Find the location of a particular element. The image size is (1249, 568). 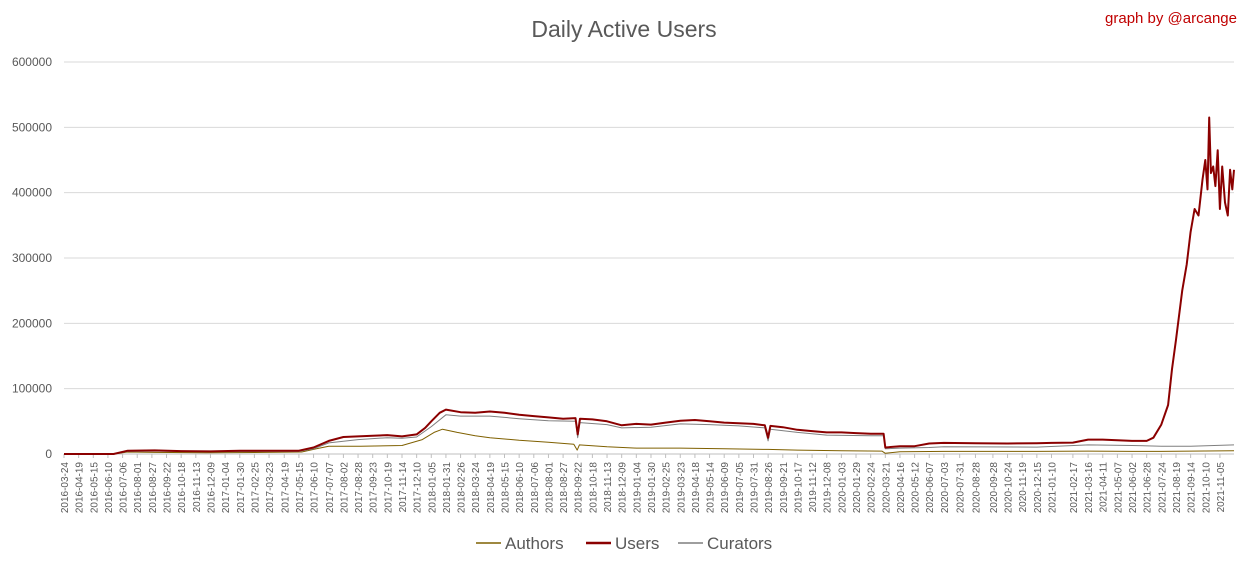

x-tick-label: 2020-08-28 is located at coordinates (976, 488).